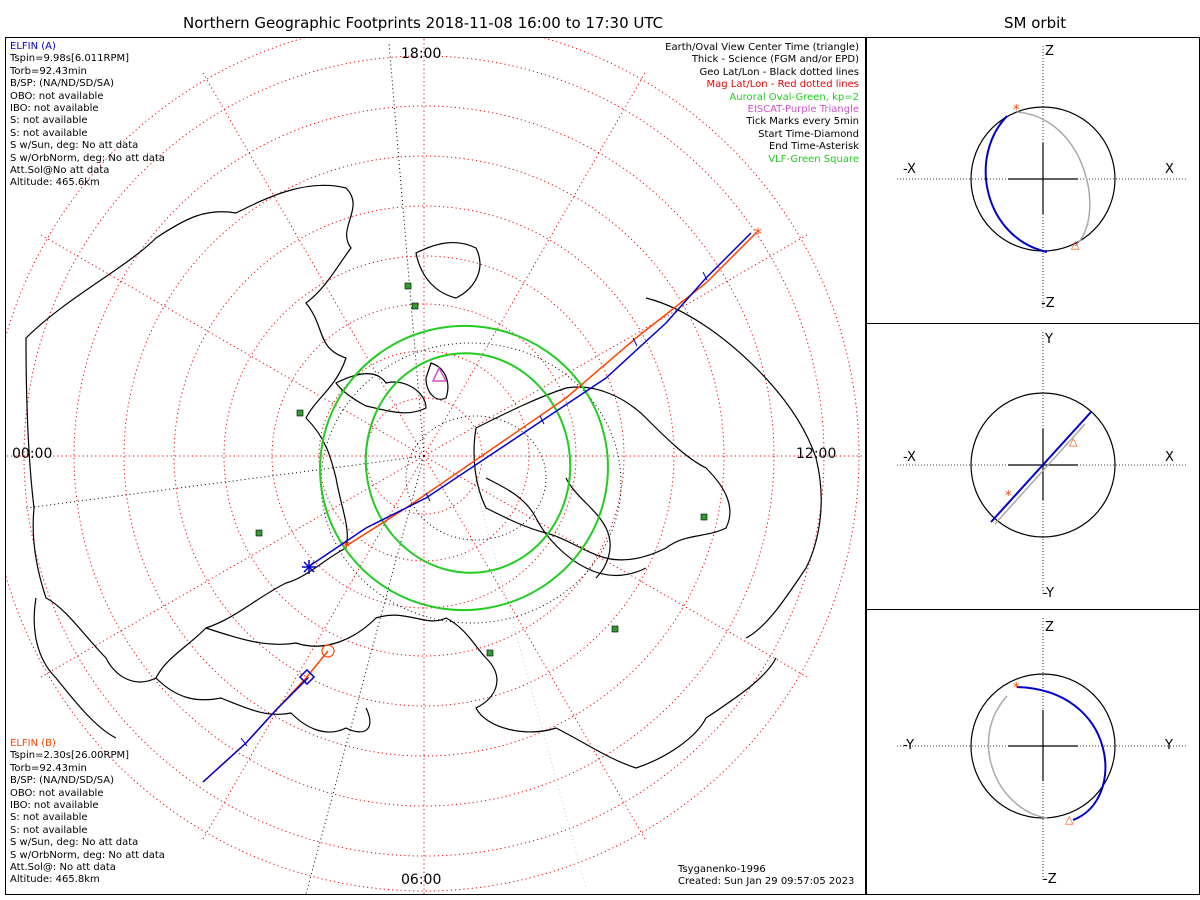  I want to click on mlt-label-left: 00:00, so click(32, 454).